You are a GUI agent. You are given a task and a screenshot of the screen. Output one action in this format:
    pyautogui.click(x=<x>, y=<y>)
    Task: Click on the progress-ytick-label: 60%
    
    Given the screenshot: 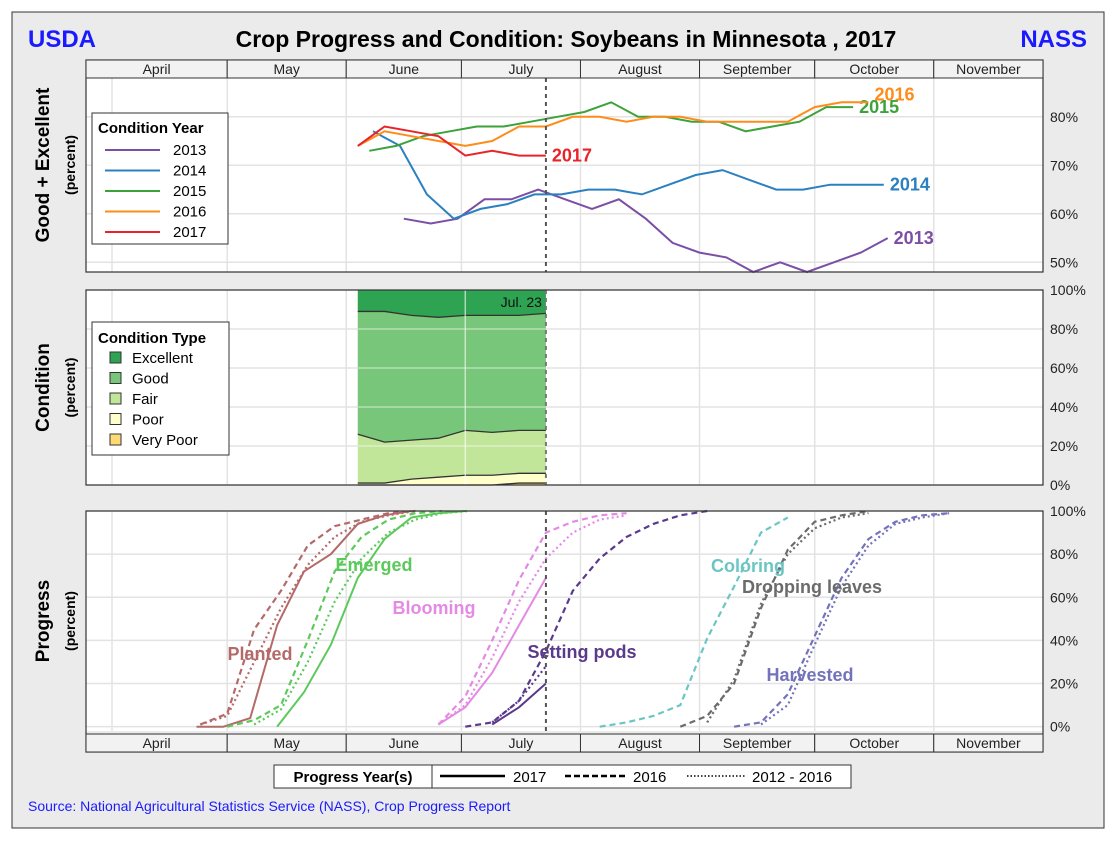 What is the action you would take?
    pyautogui.click(x=1064, y=597)
    